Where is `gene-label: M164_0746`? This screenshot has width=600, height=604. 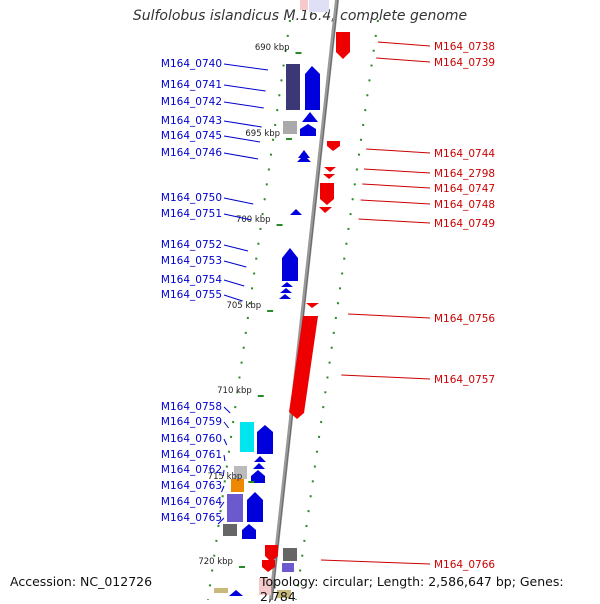
gene-label: M164_0746 is located at coordinates (191, 153).